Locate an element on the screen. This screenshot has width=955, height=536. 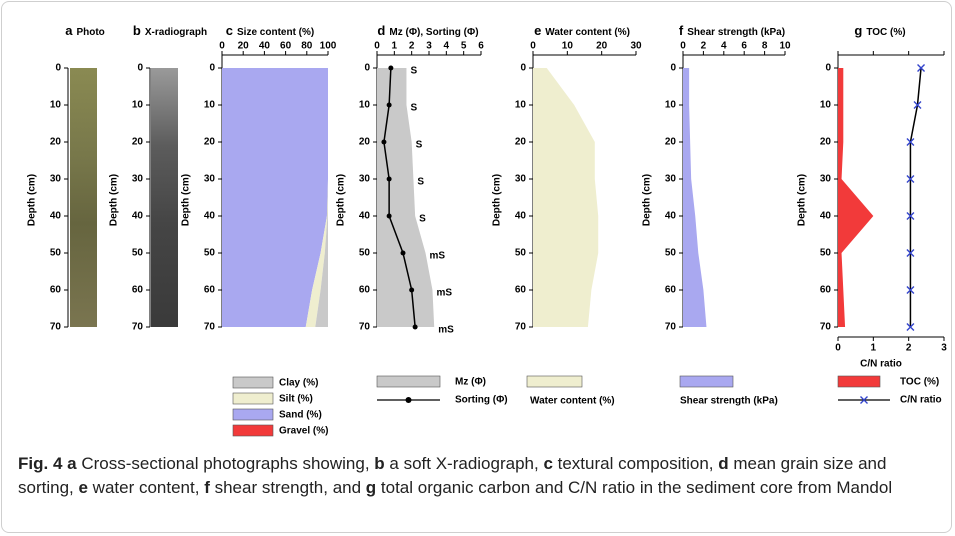
x-tick-label: 10 is located at coordinates (568, 46).